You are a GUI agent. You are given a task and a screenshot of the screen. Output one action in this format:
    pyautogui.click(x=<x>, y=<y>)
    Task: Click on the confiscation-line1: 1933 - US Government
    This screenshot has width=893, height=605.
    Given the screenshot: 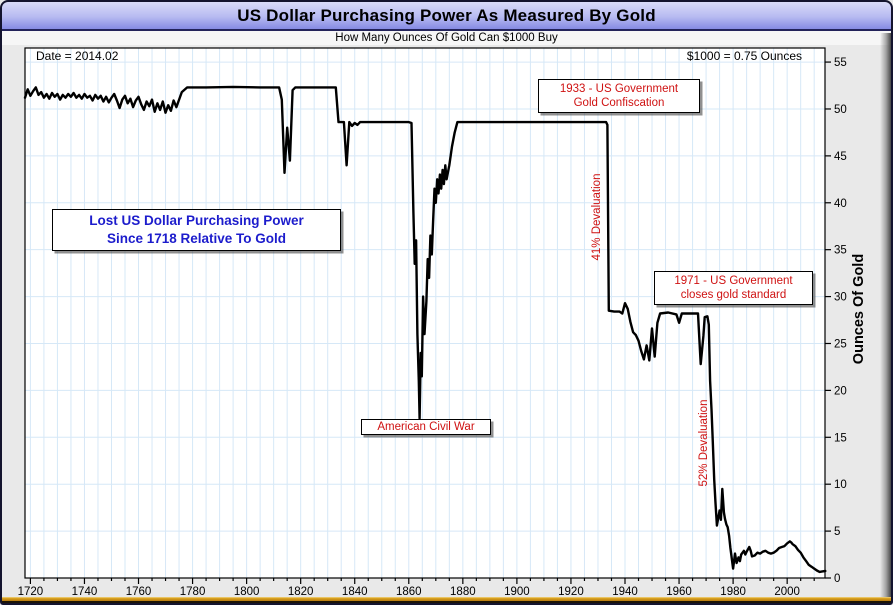 What is the action you would take?
    pyautogui.click(x=619, y=89)
    